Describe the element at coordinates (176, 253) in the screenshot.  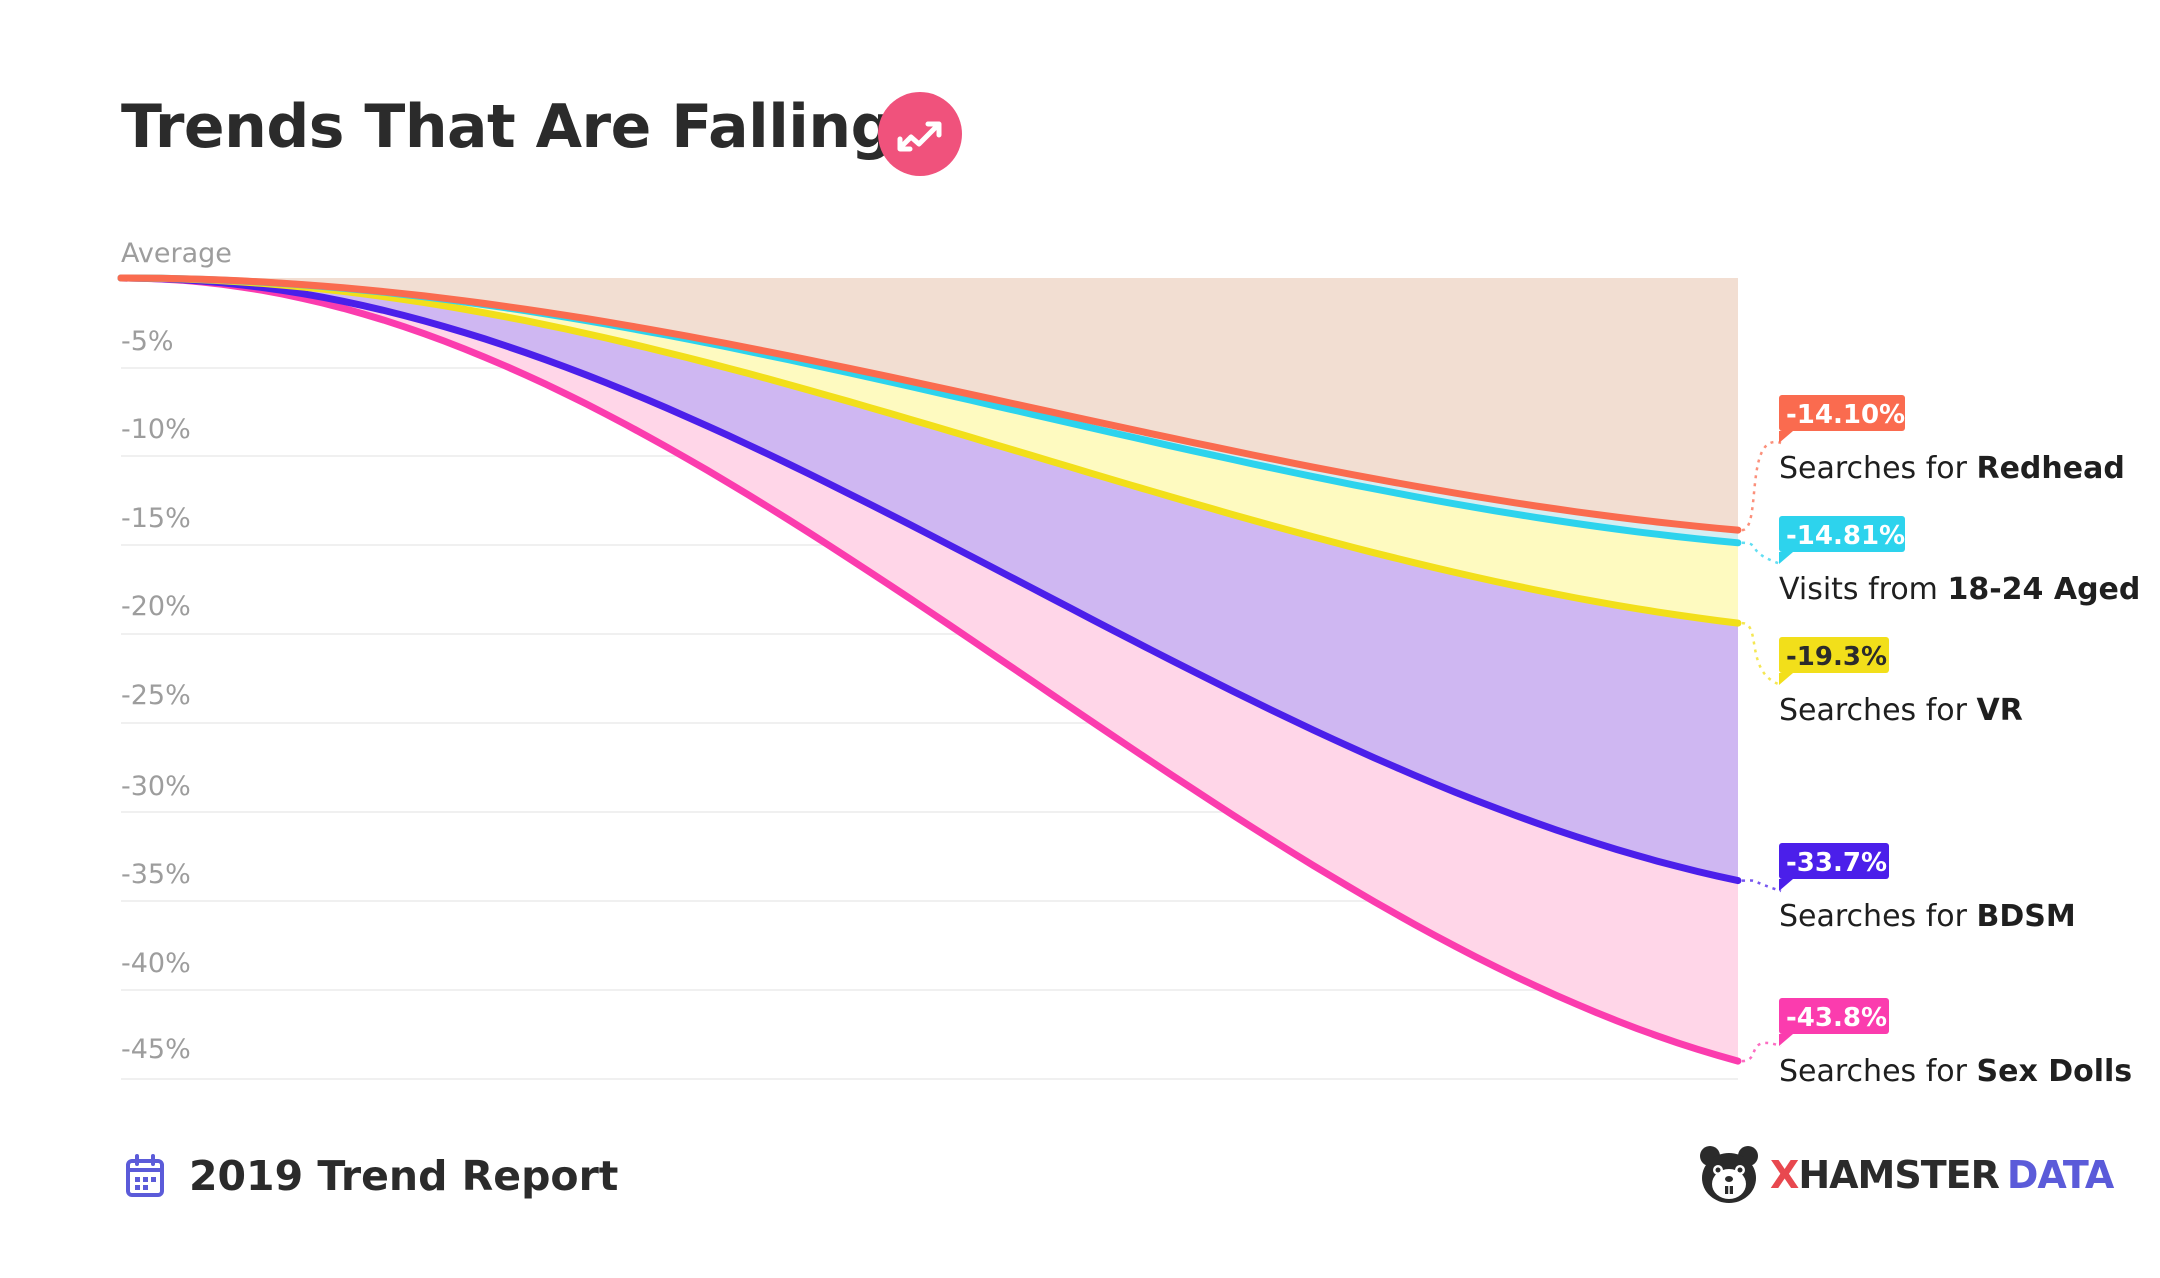
I see `y-tick-label: Average` at that location.